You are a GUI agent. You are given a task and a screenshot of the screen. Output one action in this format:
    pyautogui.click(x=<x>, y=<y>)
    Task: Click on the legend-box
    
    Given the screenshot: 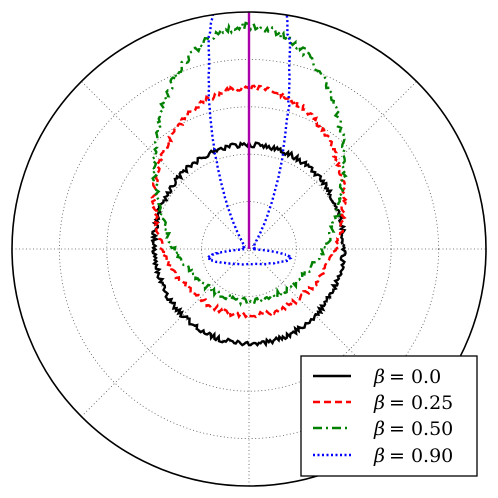 What is the action you would take?
    pyautogui.click(x=389, y=416)
    